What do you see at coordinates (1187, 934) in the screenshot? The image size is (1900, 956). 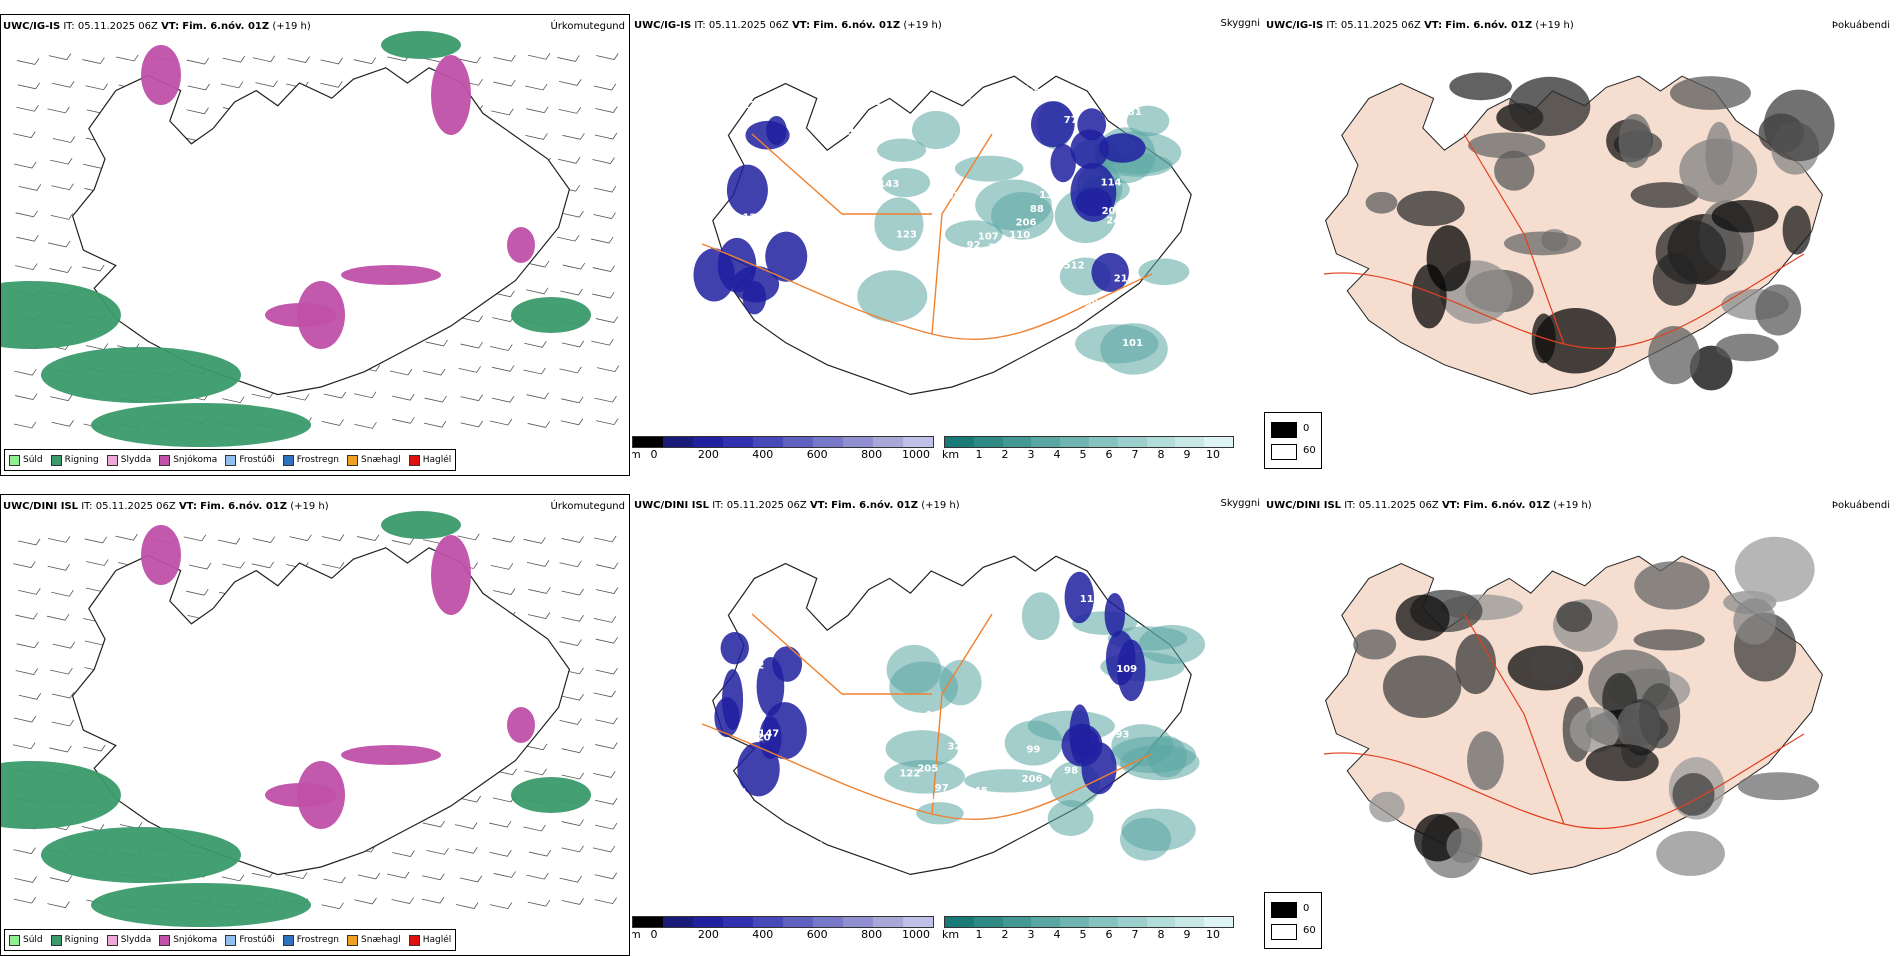 I see `colorbar-tick: 9` at bounding box center [1187, 934].